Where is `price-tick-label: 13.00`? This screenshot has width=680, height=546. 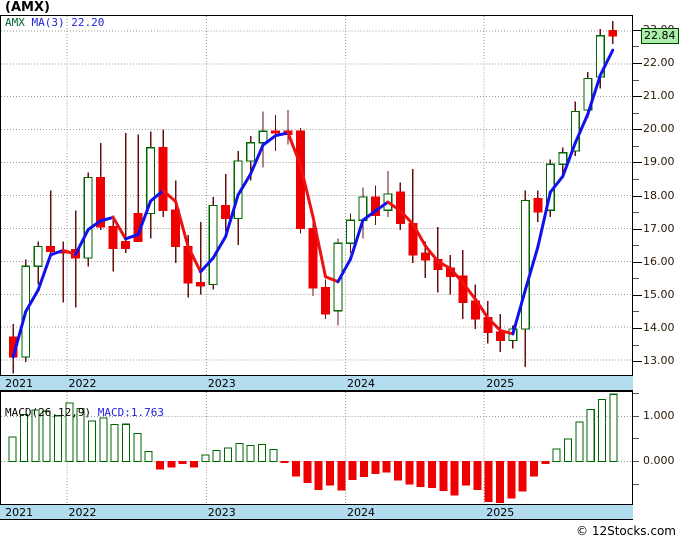
price-tick-label: 13.00 is located at coordinates (659, 361).